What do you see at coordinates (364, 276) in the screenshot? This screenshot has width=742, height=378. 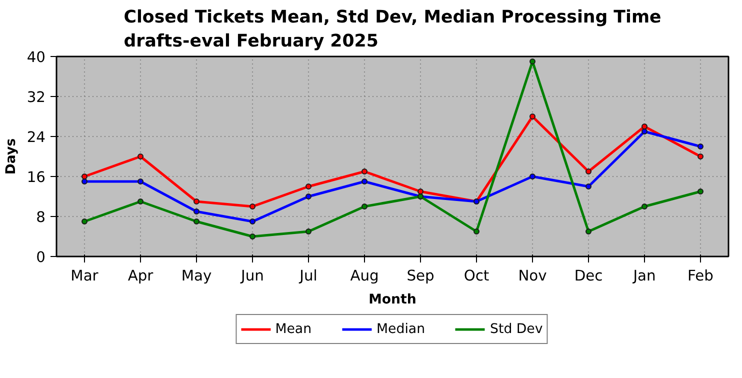 I see `x-tick-label: Aug` at bounding box center [364, 276].